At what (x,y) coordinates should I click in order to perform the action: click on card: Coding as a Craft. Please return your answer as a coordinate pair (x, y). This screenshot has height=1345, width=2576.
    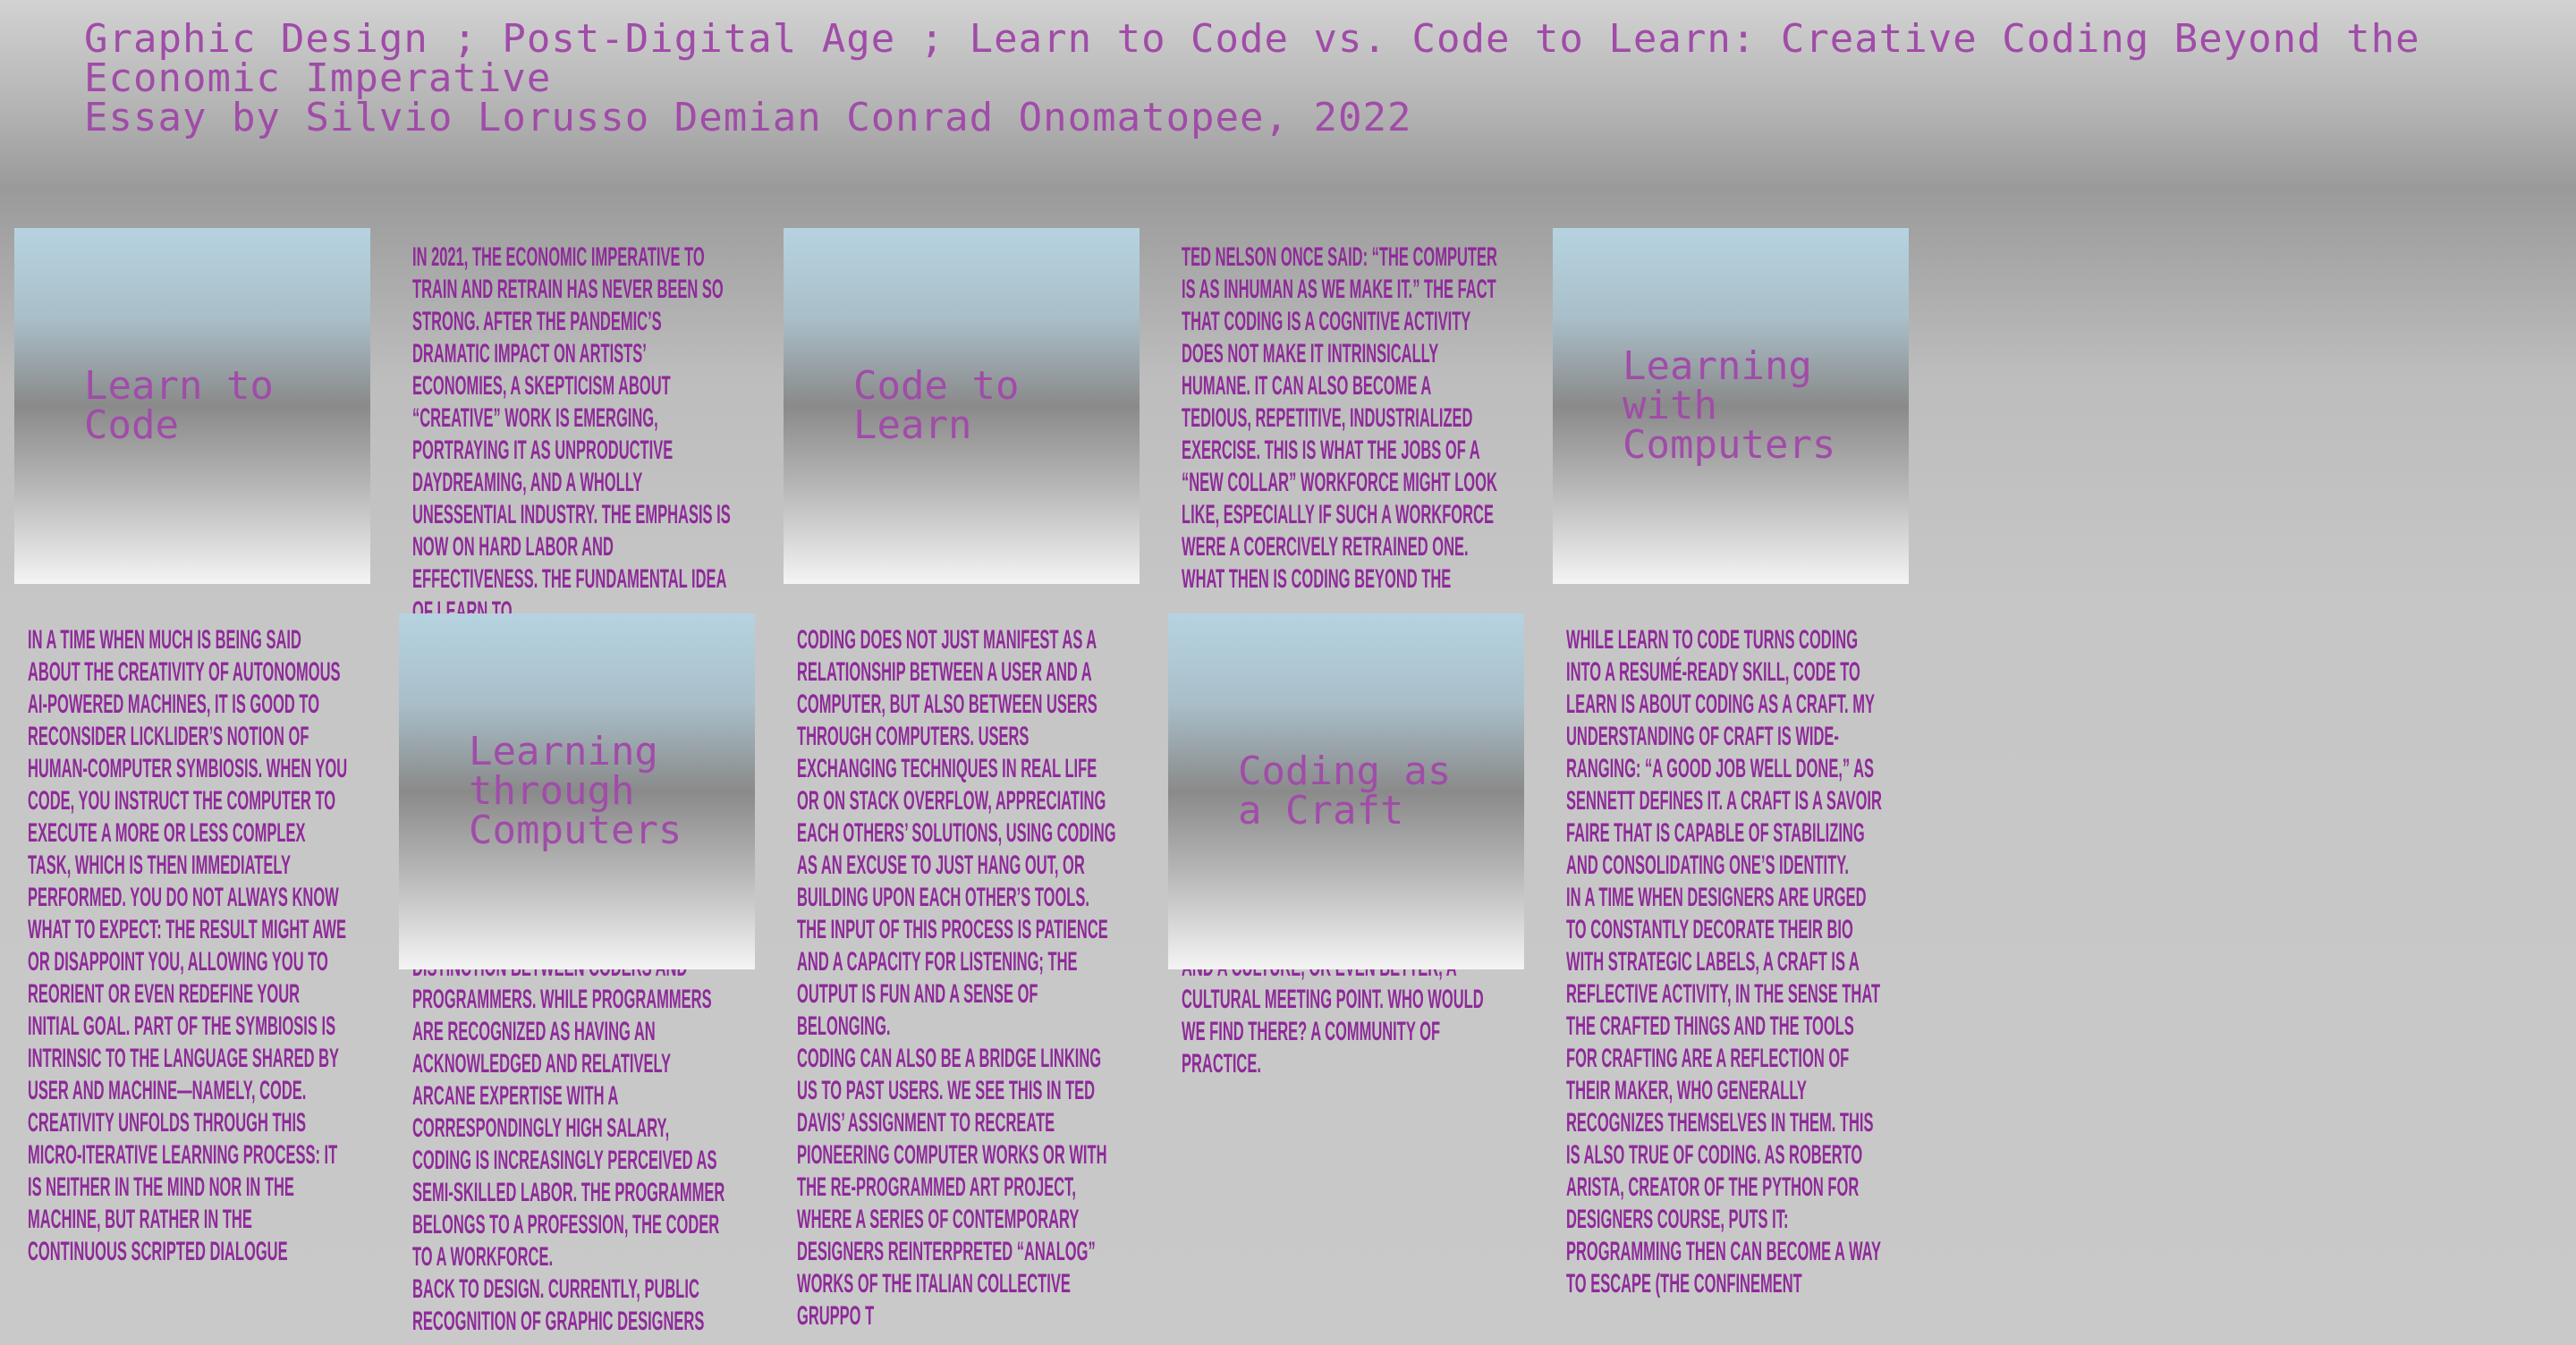
    Looking at the image, I should click on (1346, 791).